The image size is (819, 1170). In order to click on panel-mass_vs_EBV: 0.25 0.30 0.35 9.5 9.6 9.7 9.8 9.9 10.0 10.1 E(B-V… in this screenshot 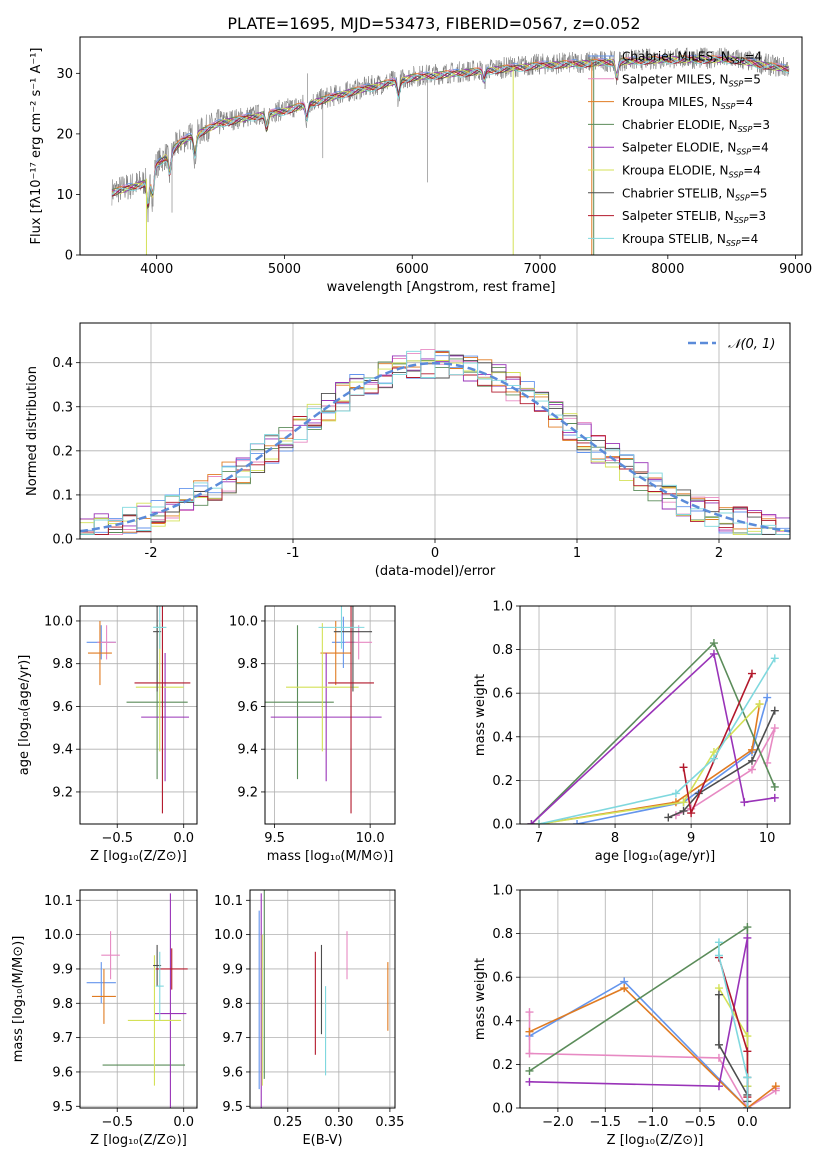, I will do `click(309, 1018)`.